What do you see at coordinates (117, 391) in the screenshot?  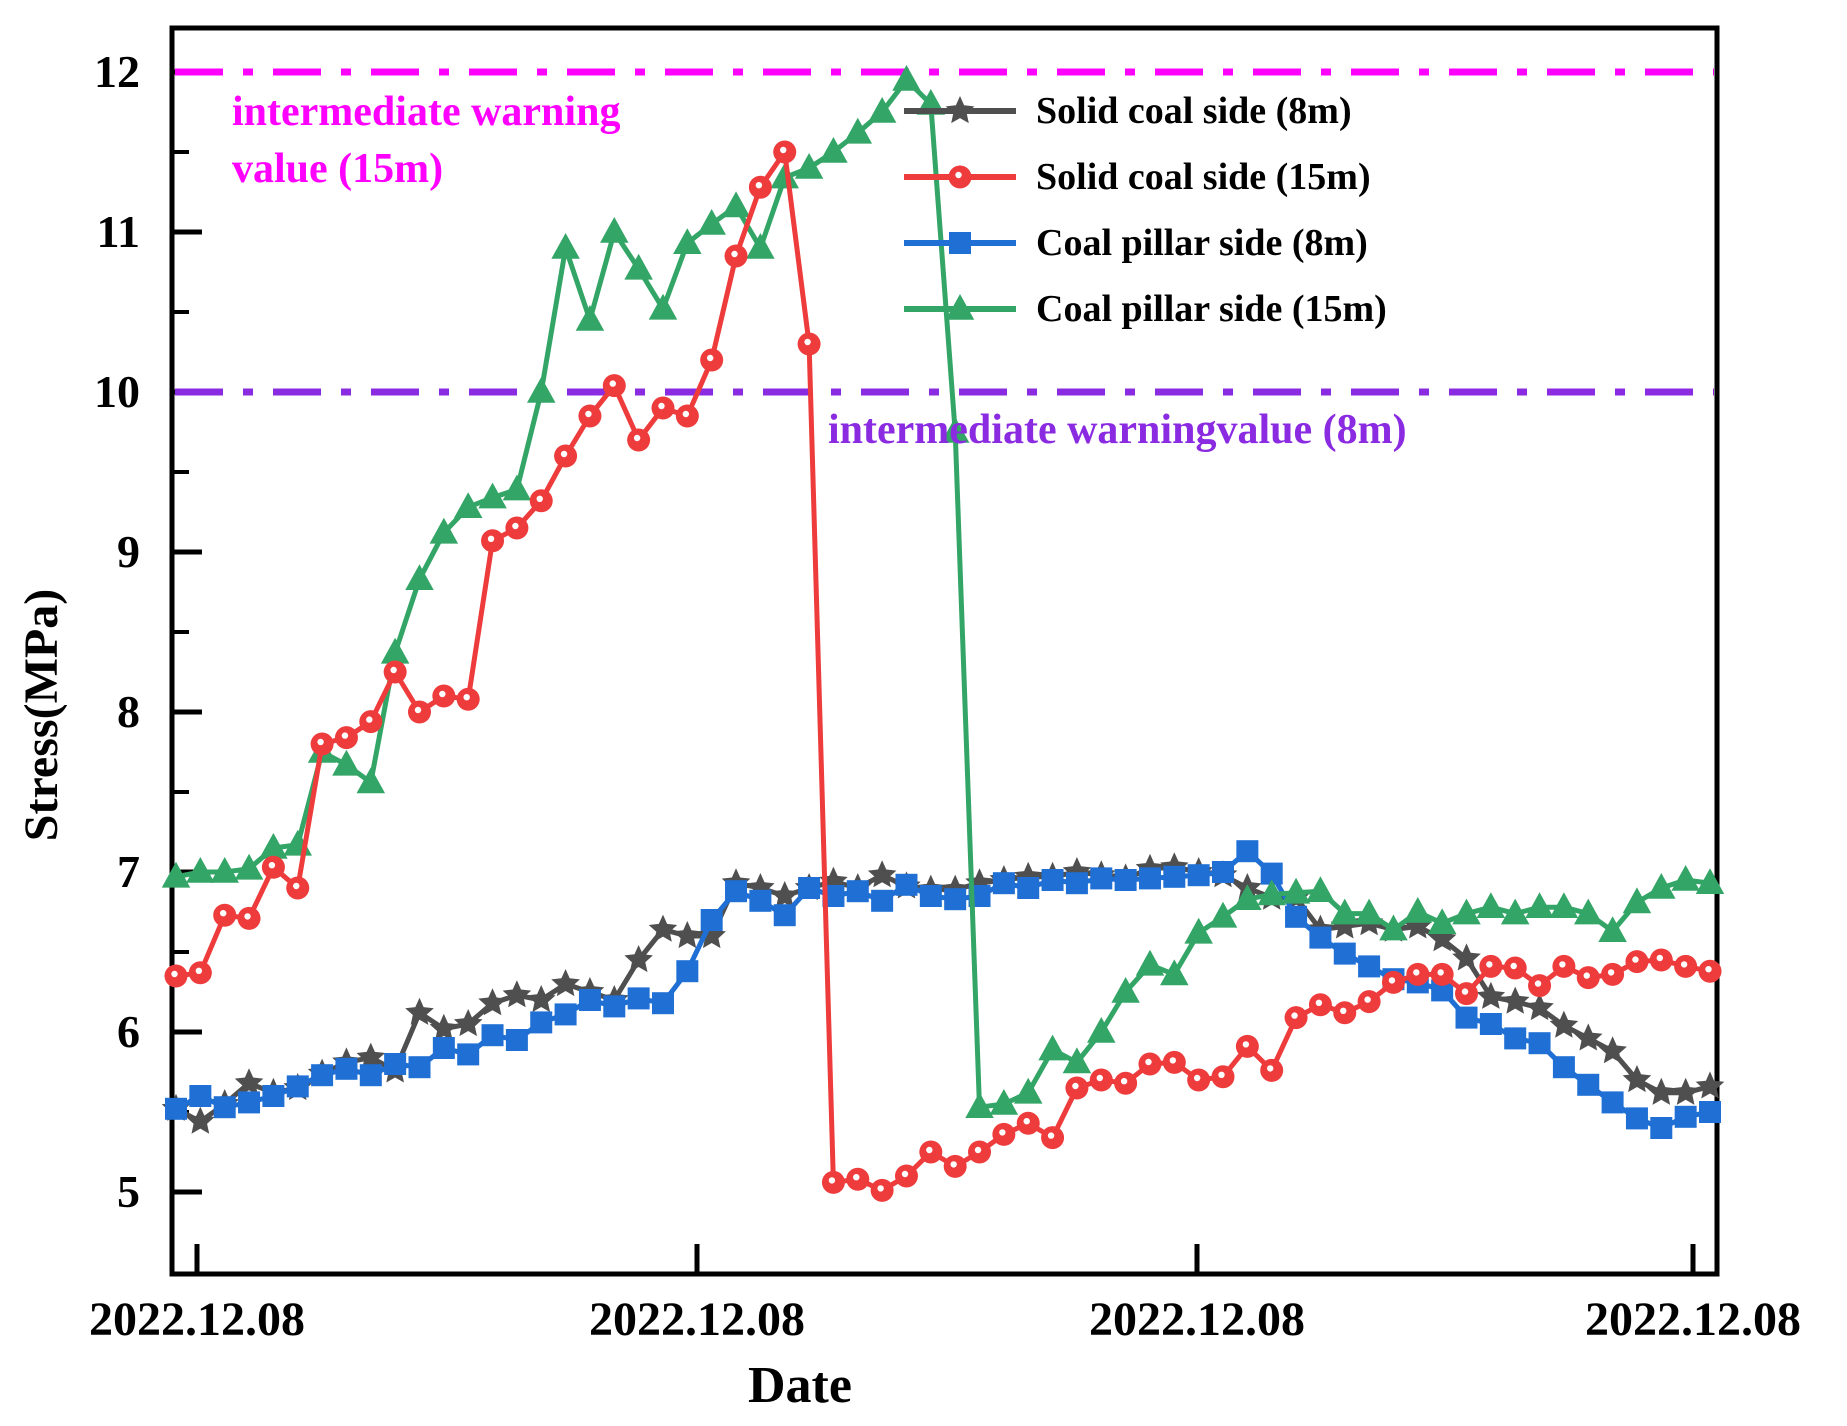 I see `y-tick-label-10: 10` at bounding box center [117, 391].